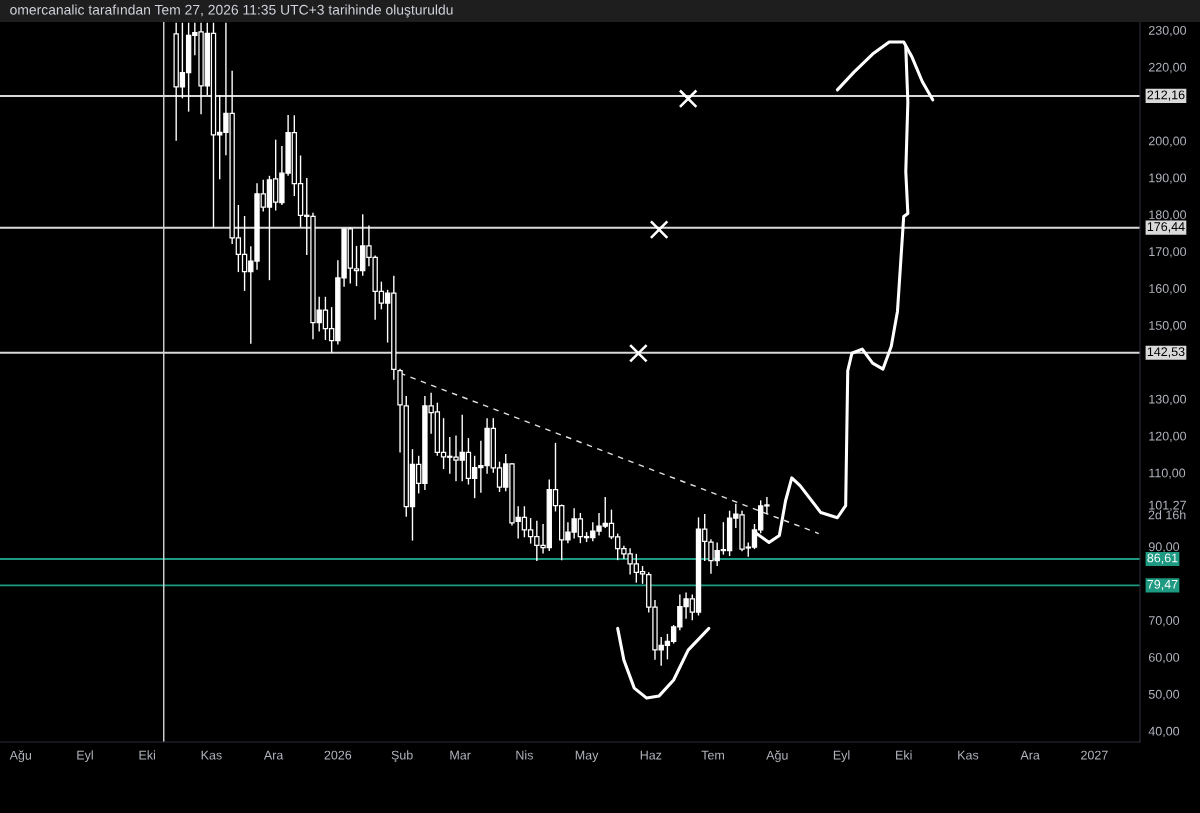 This screenshot has height=813, width=1200. What do you see at coordinates (1168, 215) in the screenshot?
I see `y-tick-label: 180,00` at bounding box center [1168, 215].